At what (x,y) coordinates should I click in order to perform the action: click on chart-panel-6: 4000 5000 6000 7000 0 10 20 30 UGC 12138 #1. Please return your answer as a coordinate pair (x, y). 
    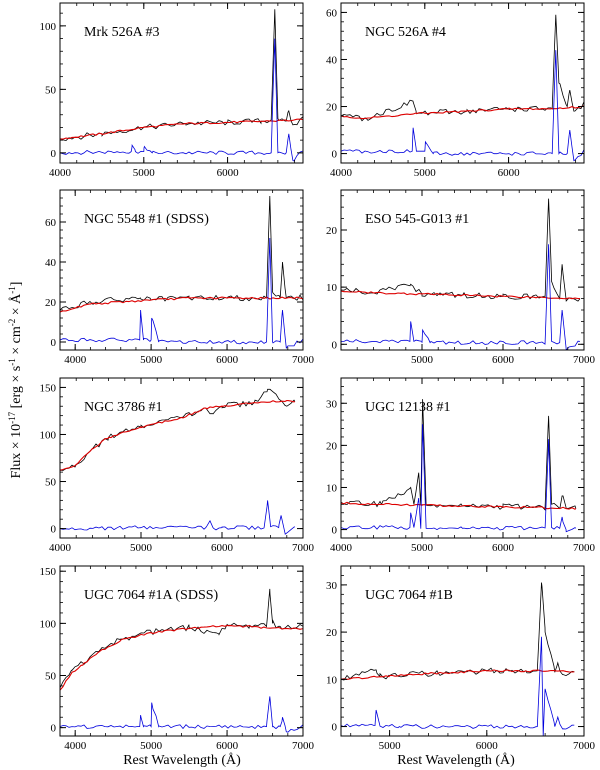
    Looking at the image, I should click on (461, 465).